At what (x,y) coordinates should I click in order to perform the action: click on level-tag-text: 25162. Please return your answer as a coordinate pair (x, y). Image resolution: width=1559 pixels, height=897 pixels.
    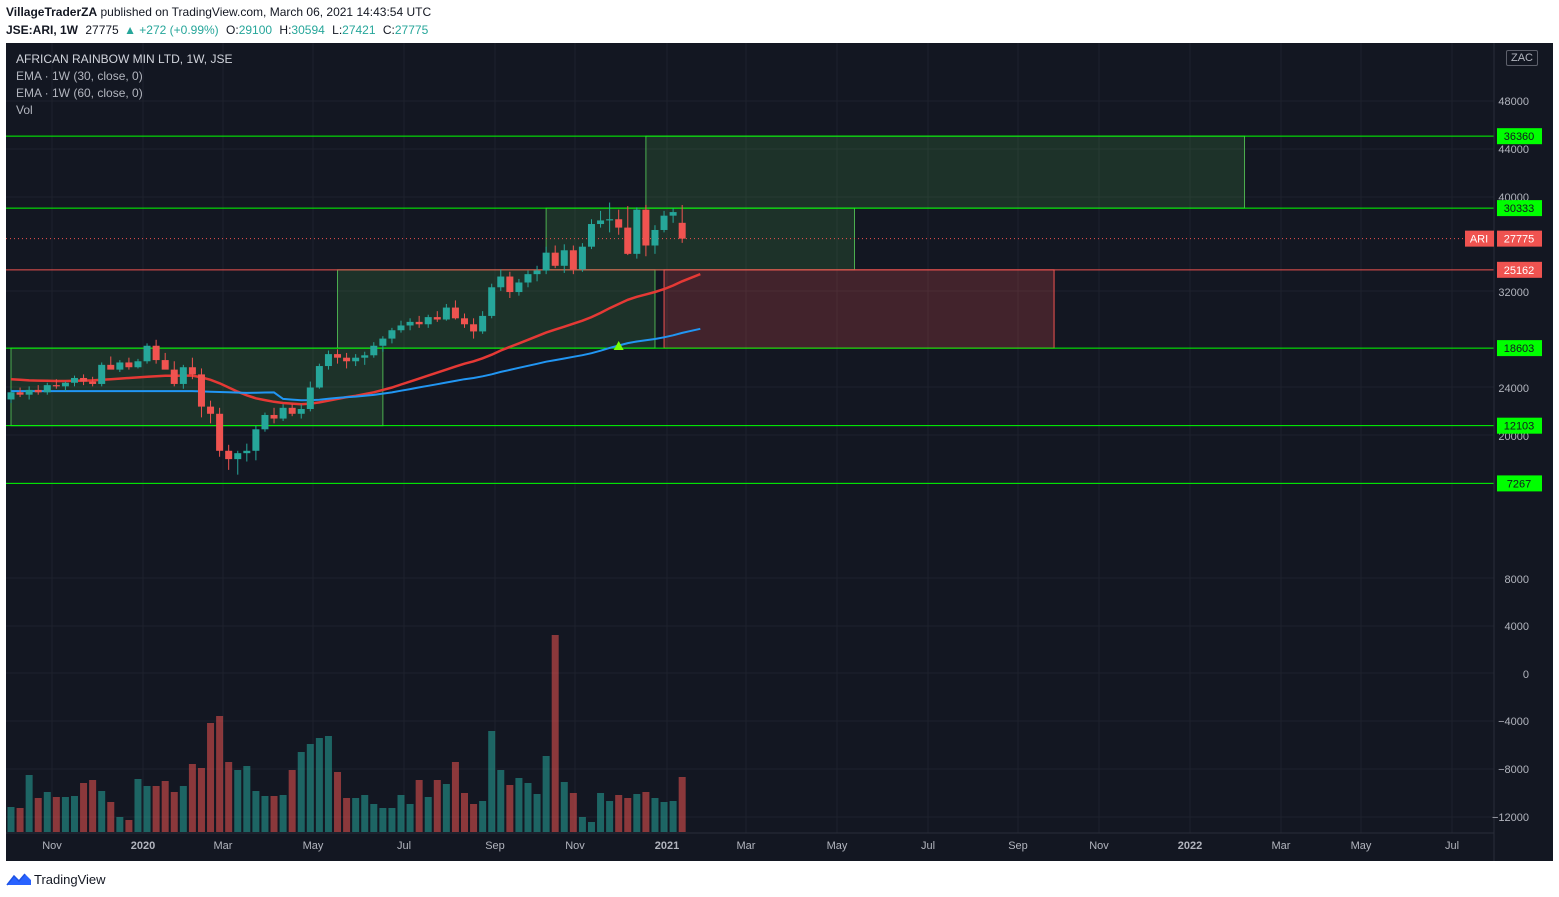
    Looking at the image, I should click on (1519, 271).